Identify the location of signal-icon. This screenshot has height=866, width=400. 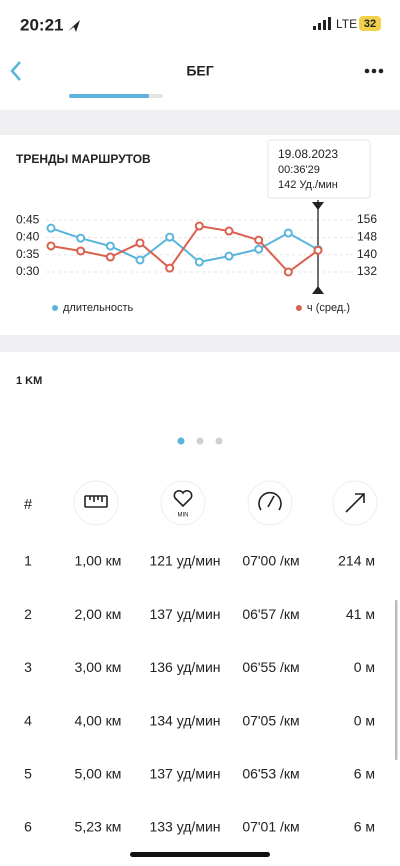
(322, 23).